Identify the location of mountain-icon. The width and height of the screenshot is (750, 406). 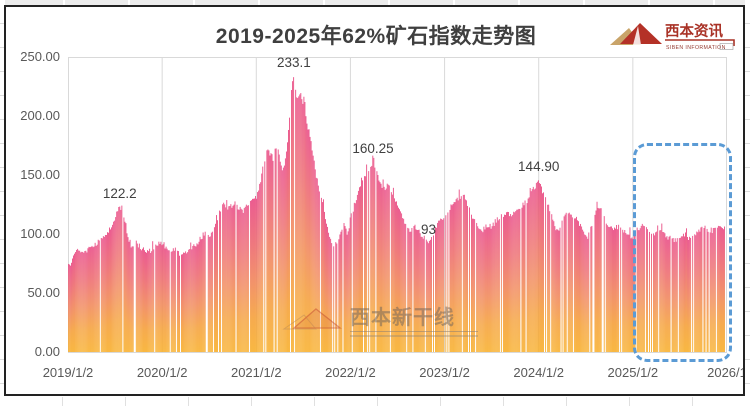
(636, 34).